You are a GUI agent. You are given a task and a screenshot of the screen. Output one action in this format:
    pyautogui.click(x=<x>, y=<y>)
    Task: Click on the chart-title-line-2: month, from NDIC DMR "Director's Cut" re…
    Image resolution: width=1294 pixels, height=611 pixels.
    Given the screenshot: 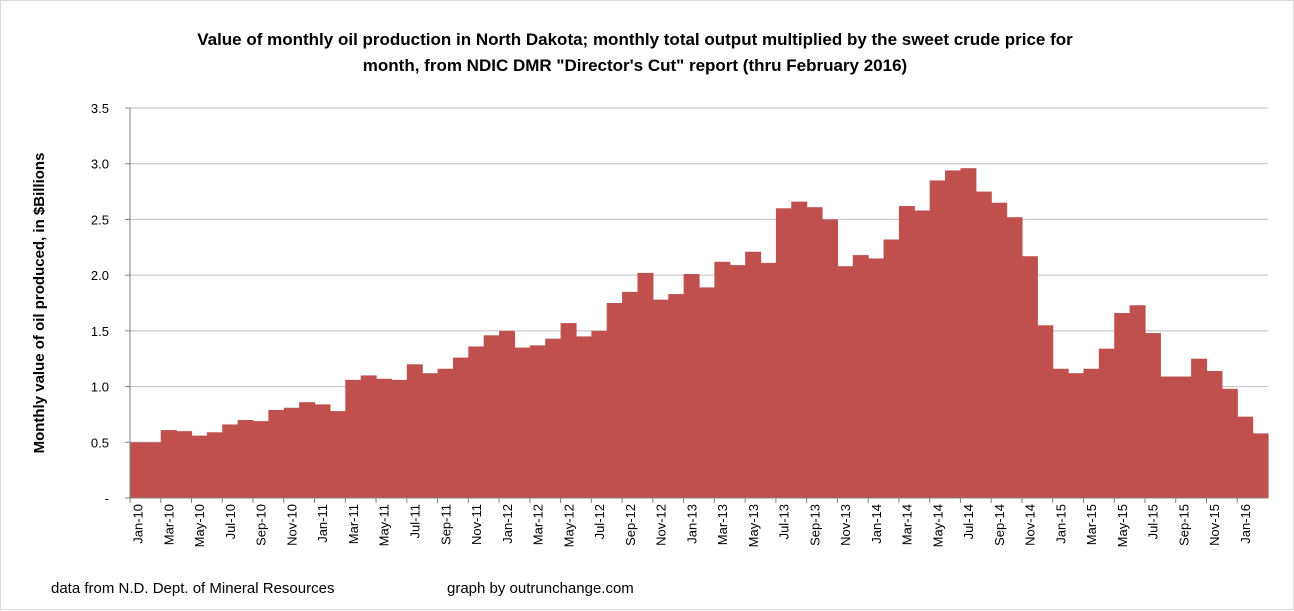 What is the action you would take?
    pyautogui.click(x=635, y=65)
    